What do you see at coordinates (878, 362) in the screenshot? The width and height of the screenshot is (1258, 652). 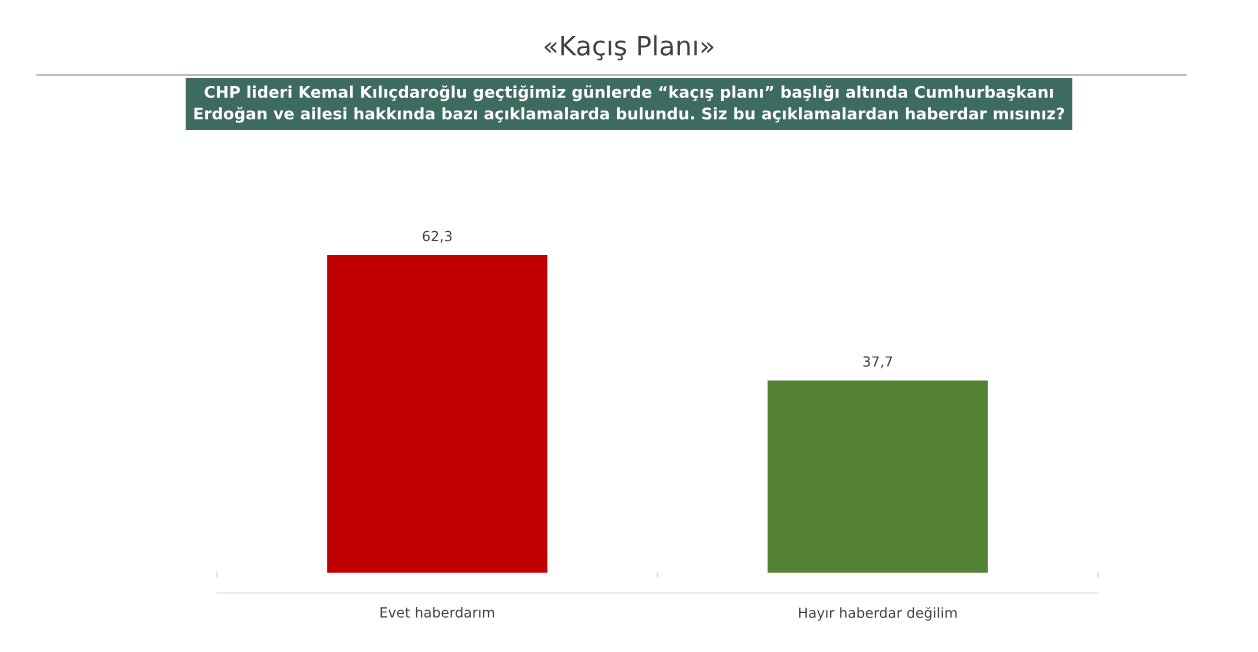 I see `data-label: 37,7` at bounding box center [878, 362].